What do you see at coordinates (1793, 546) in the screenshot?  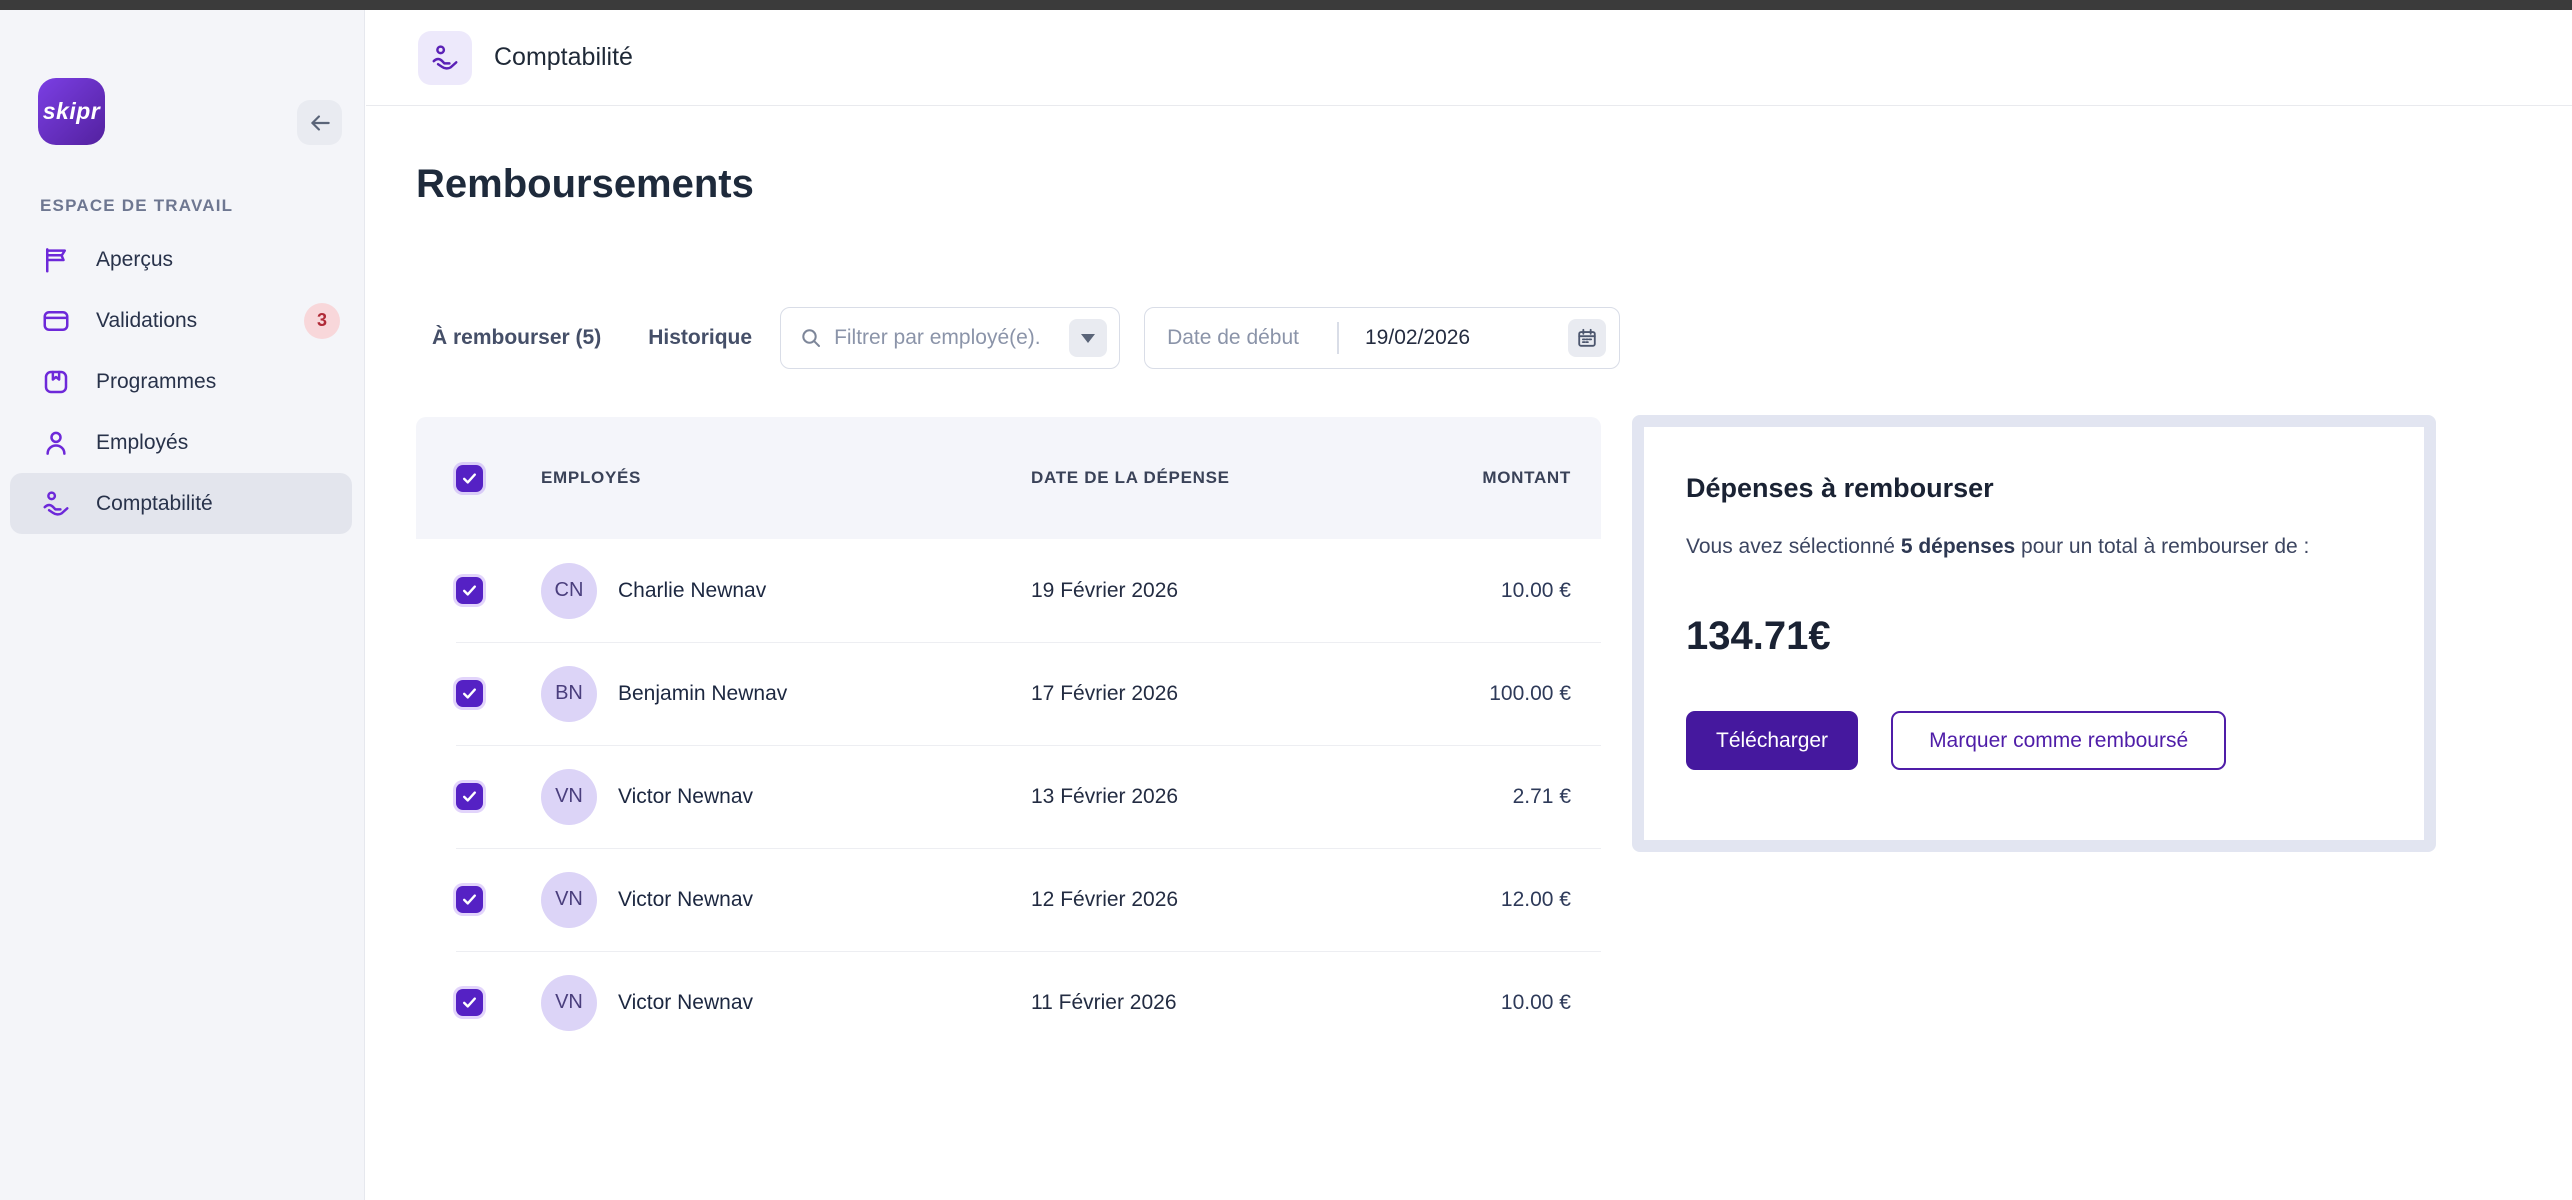 I see `summary-text-prefix: Vous avez sélectionné` at bounding box center [1793, 546].